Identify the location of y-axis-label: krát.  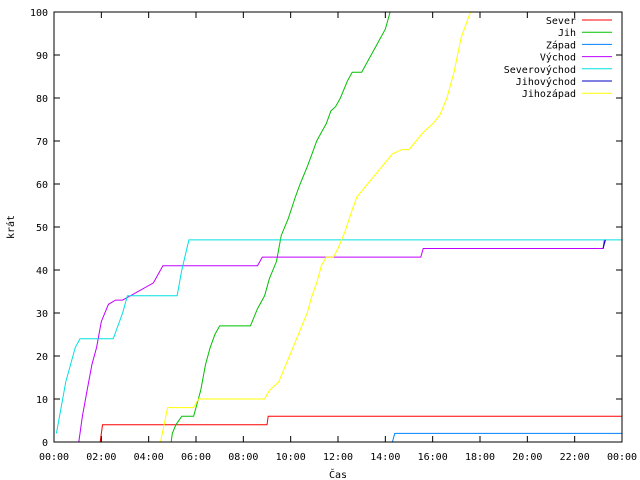
(11, 227).